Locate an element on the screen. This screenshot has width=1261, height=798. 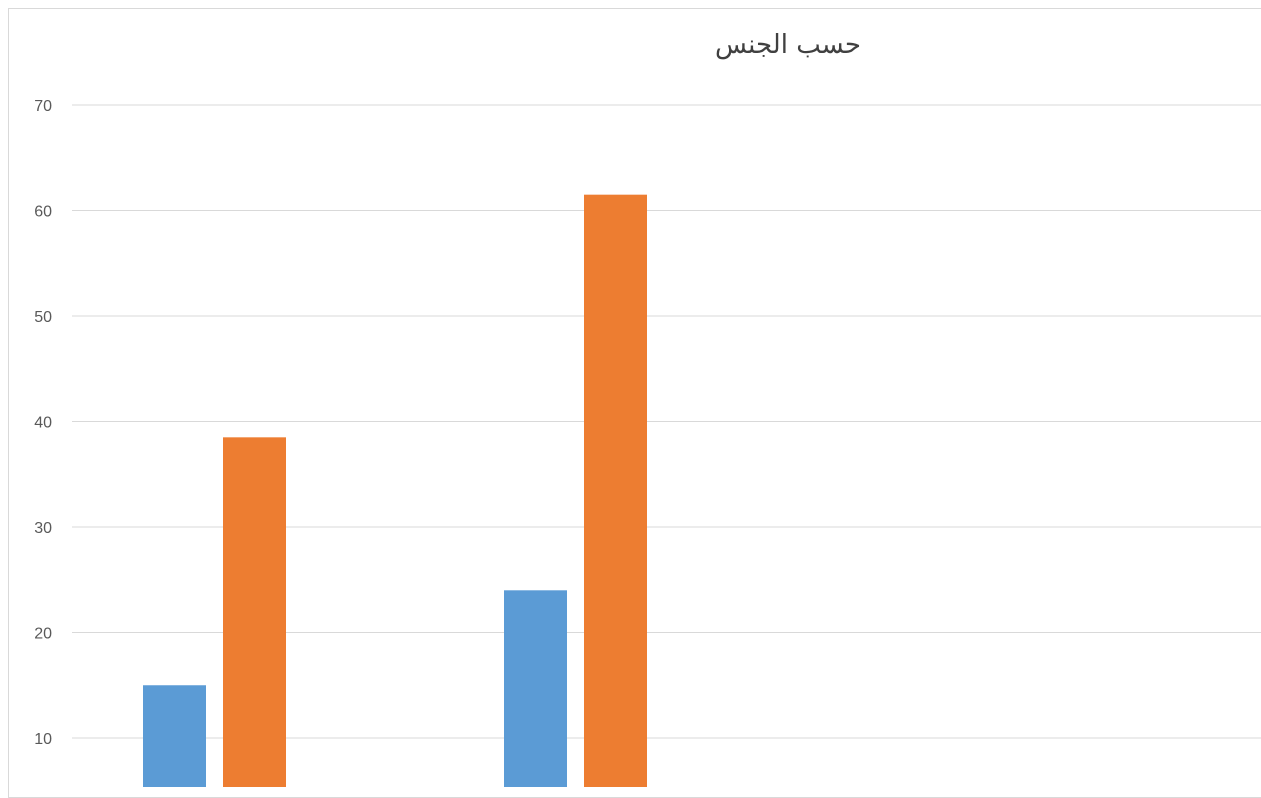
y-tick-label: 20 is located at coordinates (43, 634).